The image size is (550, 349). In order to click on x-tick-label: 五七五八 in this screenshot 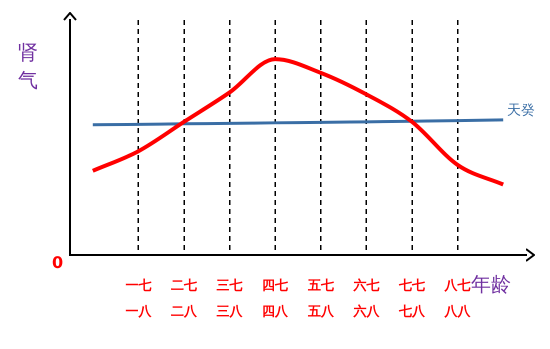, I will do `click(320, 299)`.